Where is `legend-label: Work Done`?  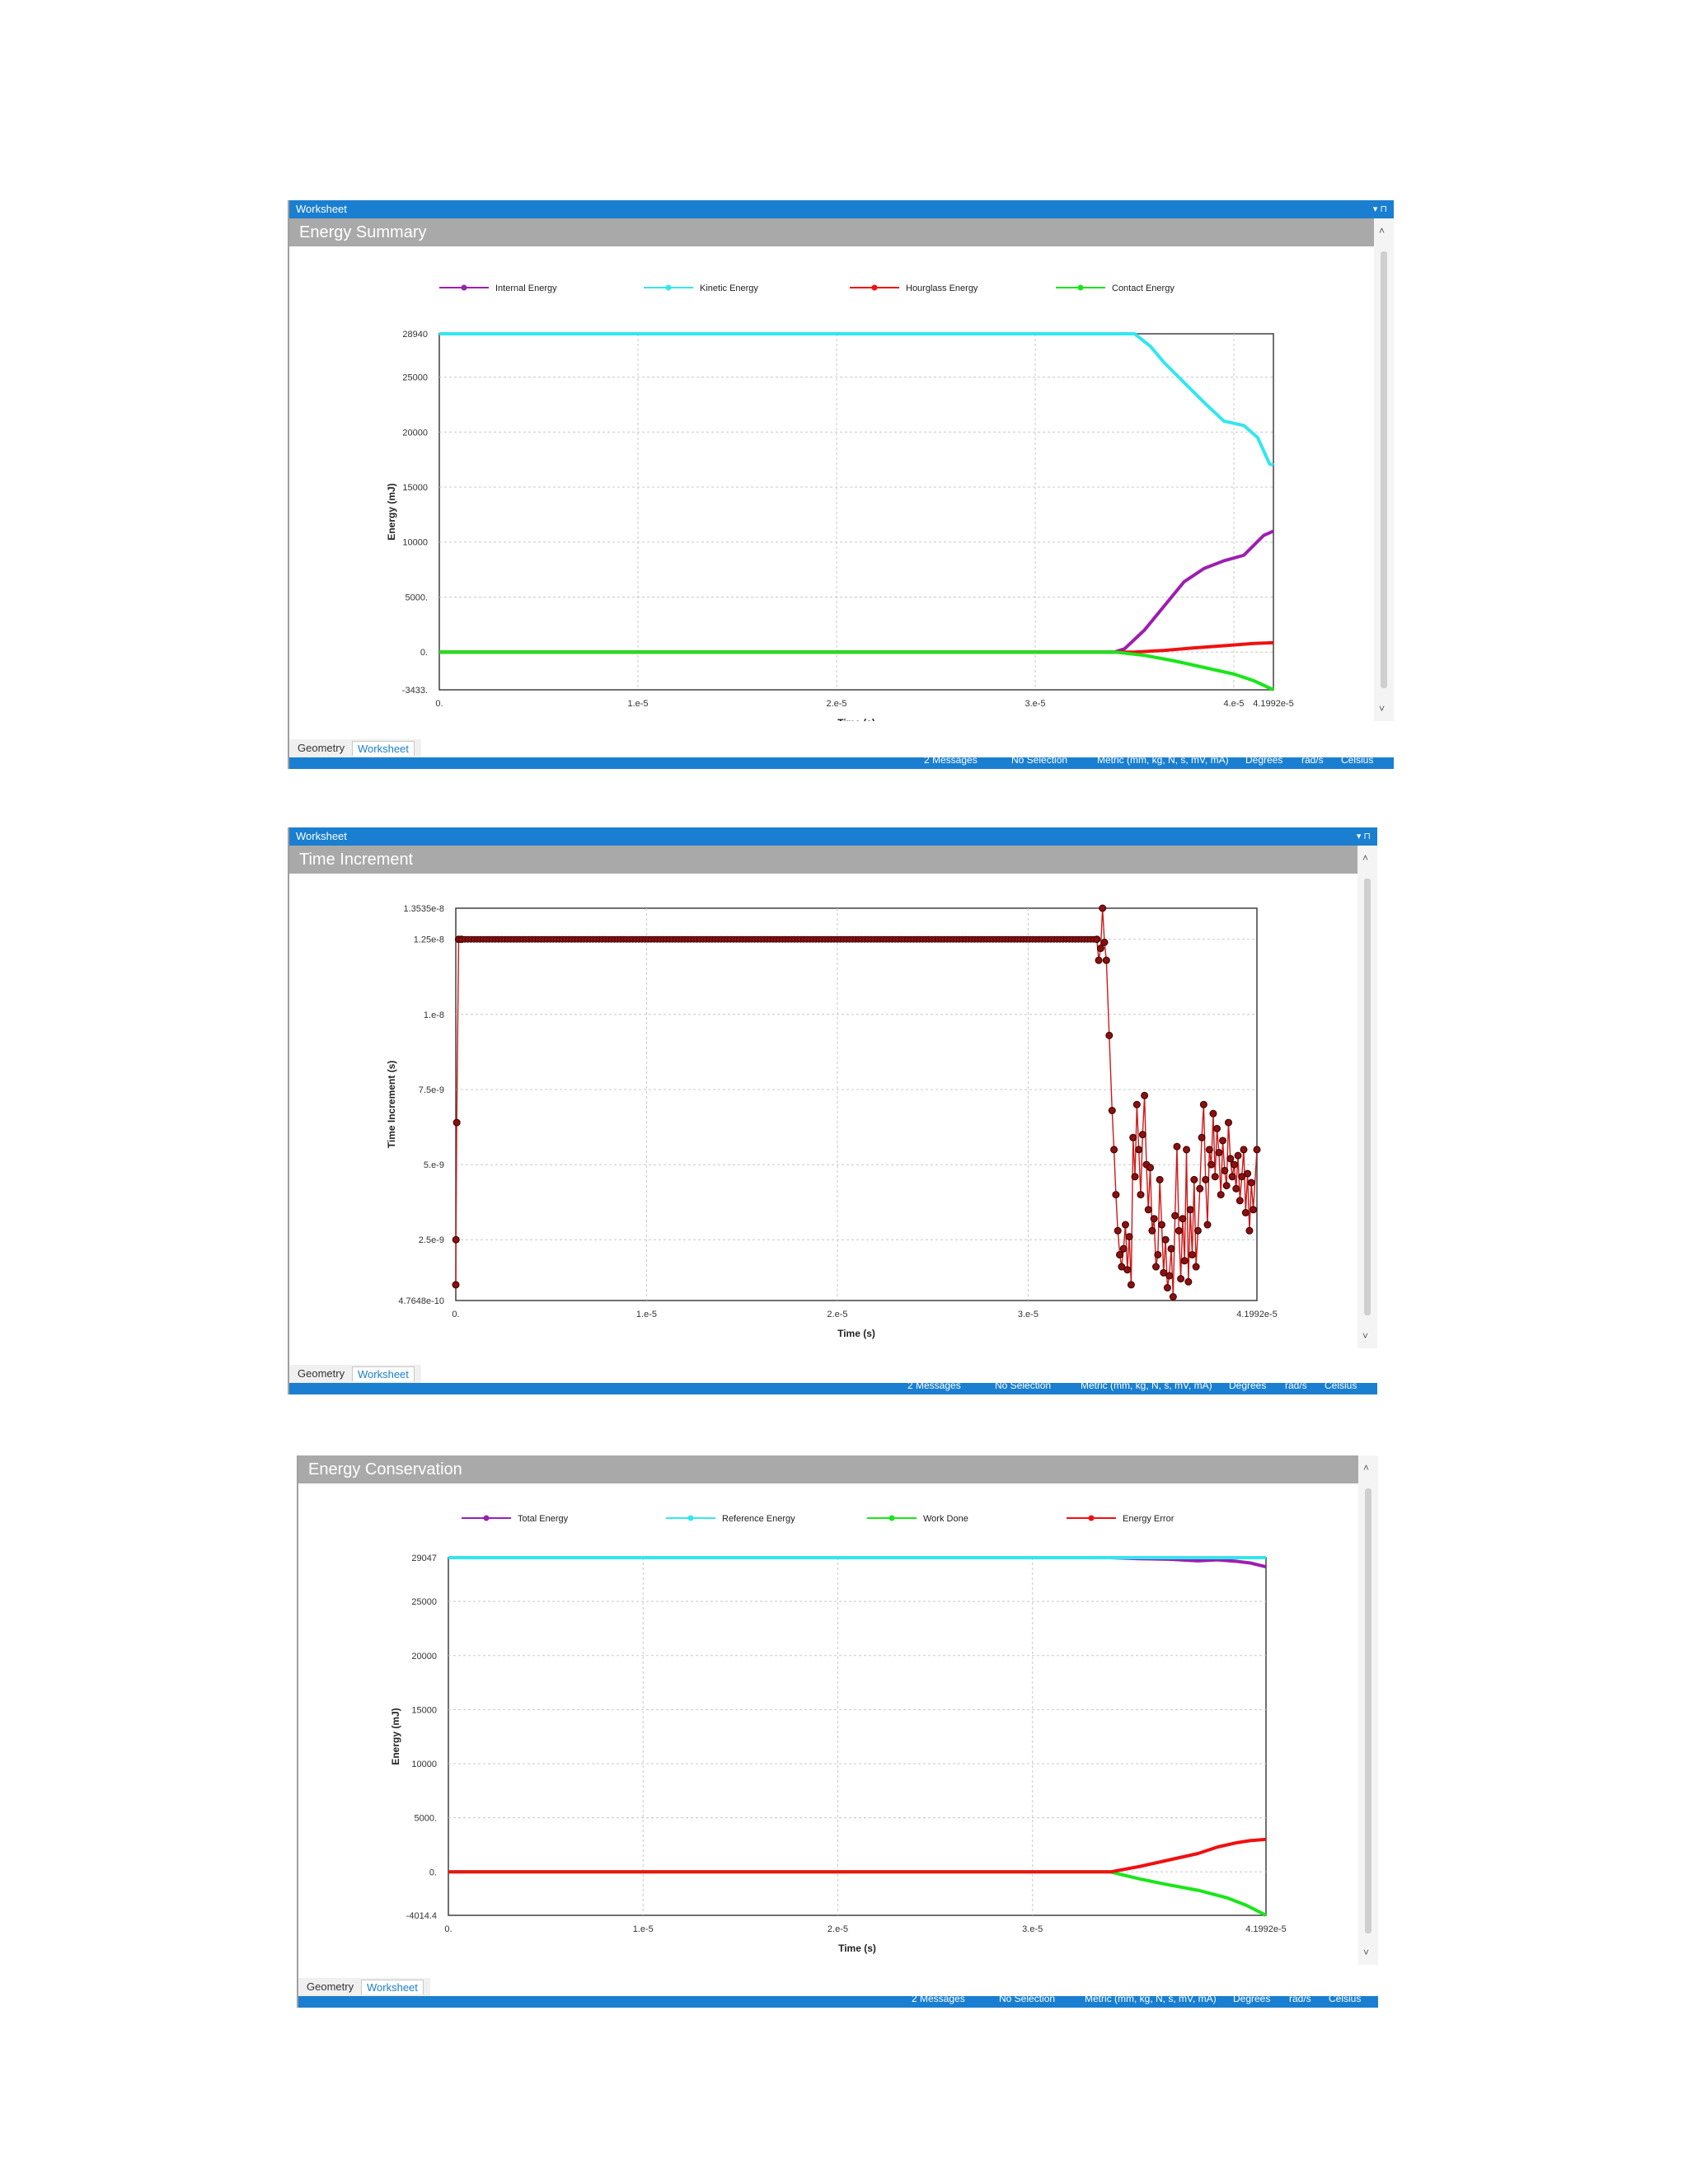 legend-label: Work Done is located at coordinates (945, 1519).